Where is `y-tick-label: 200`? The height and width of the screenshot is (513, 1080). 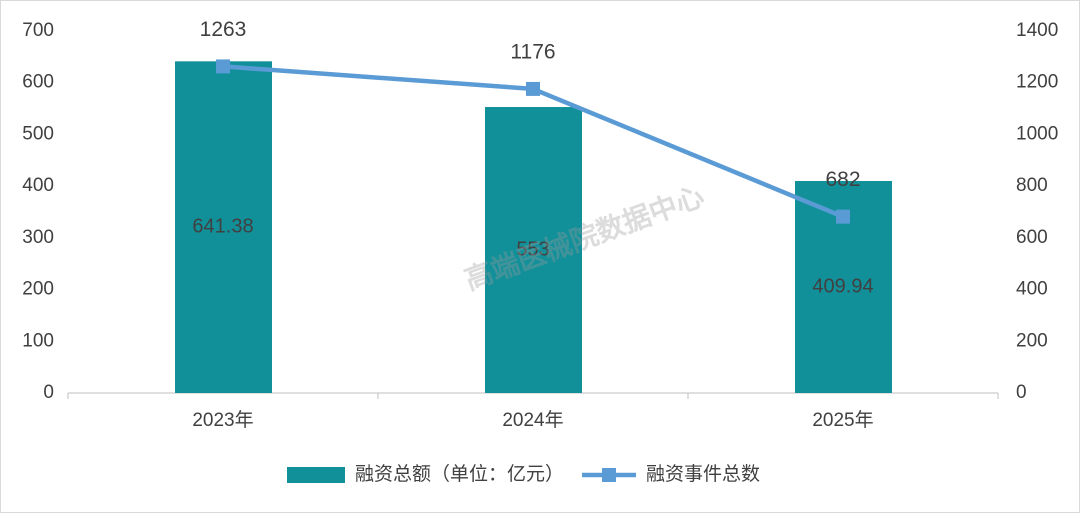
y-tick-label: 200 is located at coordinates (38, 289).